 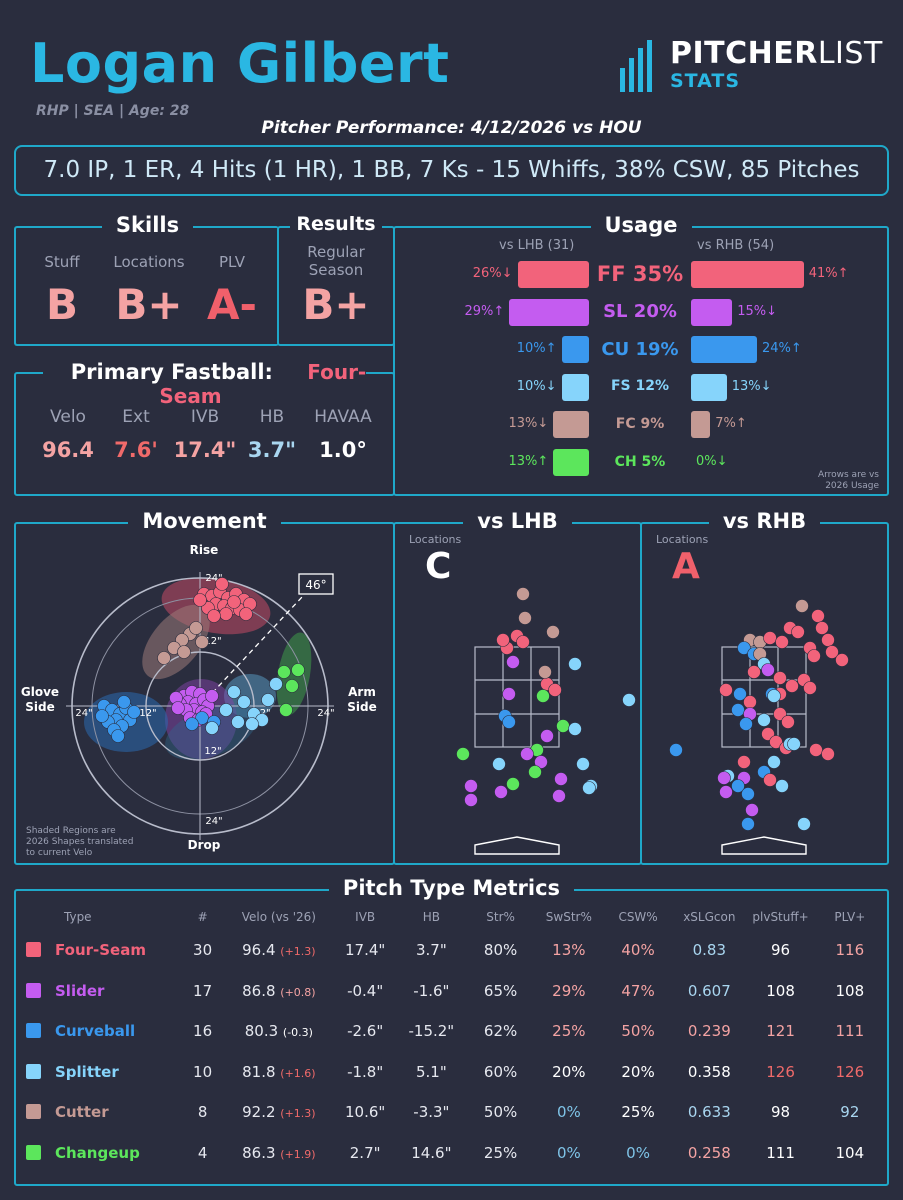 What do you see at coordinates (431, 950) in the screenshot?
I see `metric-hb: 3.7"` at bounding box center [431, 950].